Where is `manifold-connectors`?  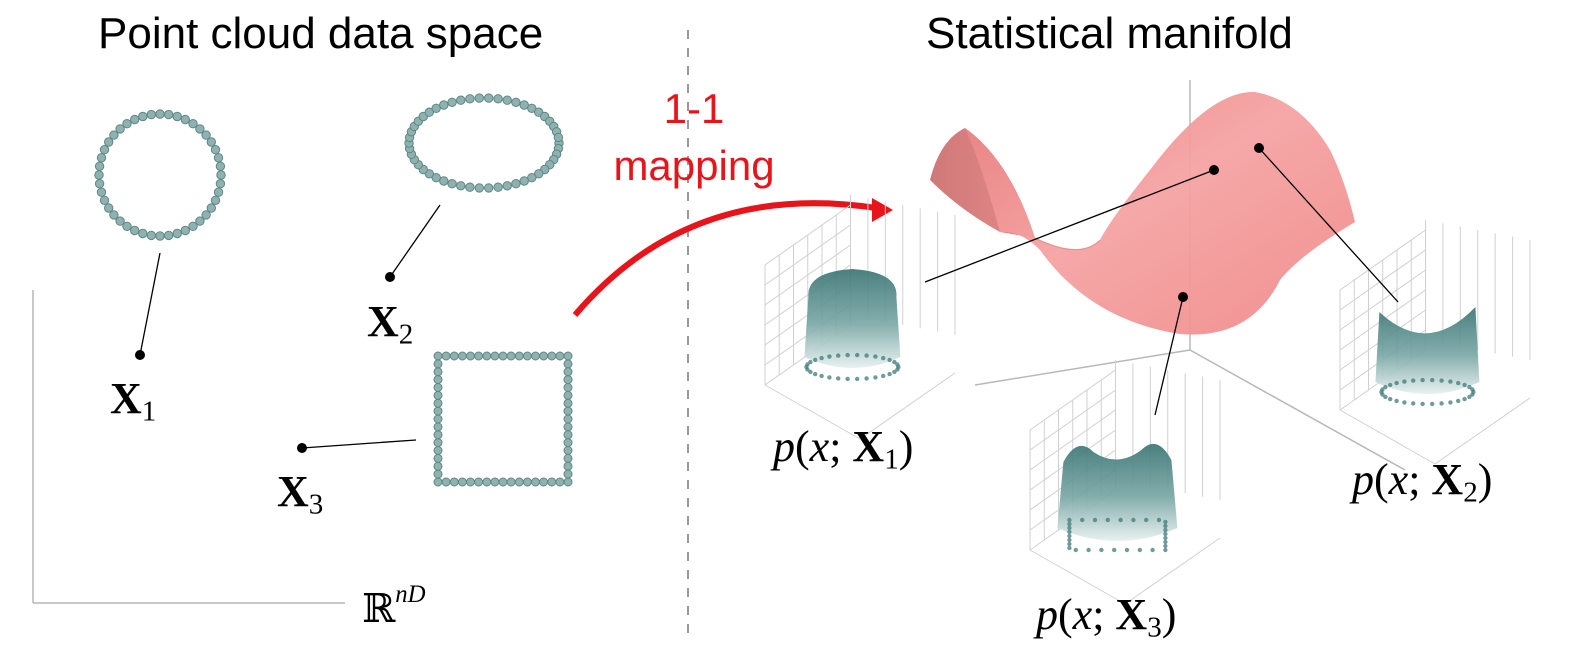 manifold-connectors is located at coordinates (1161, 281).